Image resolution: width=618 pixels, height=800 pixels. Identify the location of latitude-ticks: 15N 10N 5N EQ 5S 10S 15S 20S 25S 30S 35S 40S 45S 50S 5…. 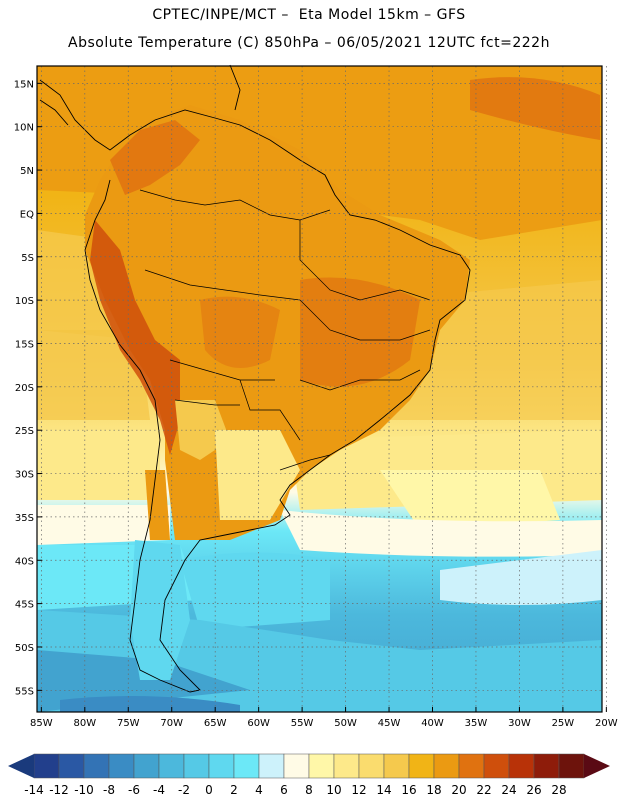
(28, 388).